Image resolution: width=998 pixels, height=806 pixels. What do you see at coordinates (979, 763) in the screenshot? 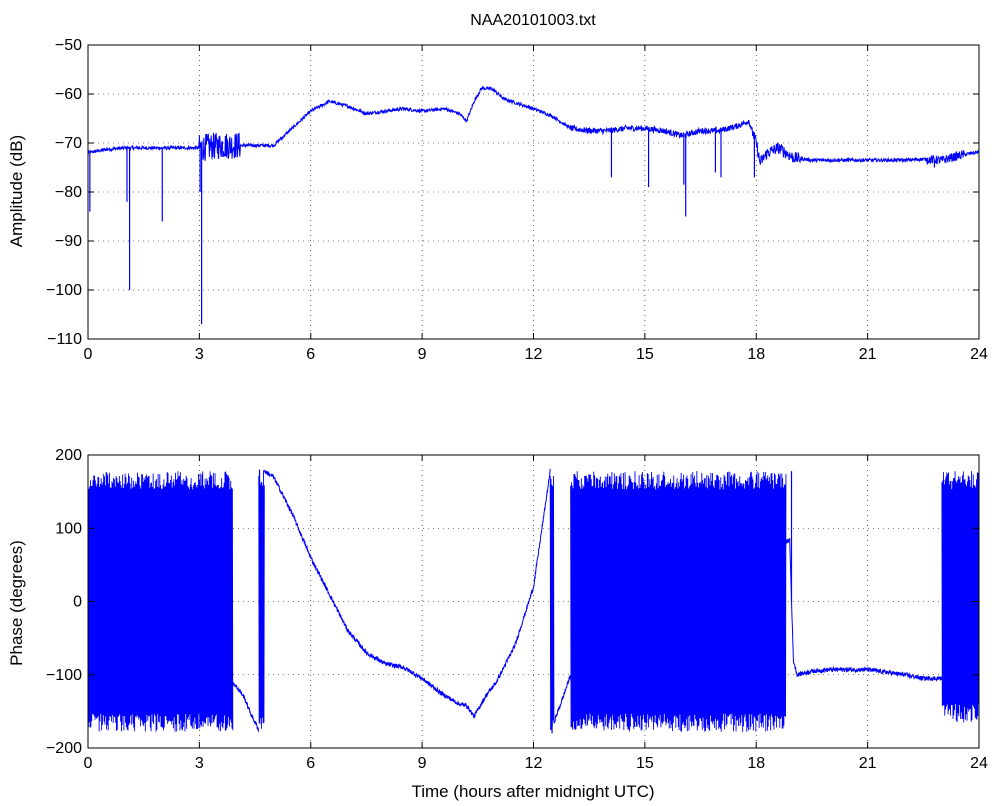
I see `phase-xtick-label: 24` at bounding box center [979, 763].